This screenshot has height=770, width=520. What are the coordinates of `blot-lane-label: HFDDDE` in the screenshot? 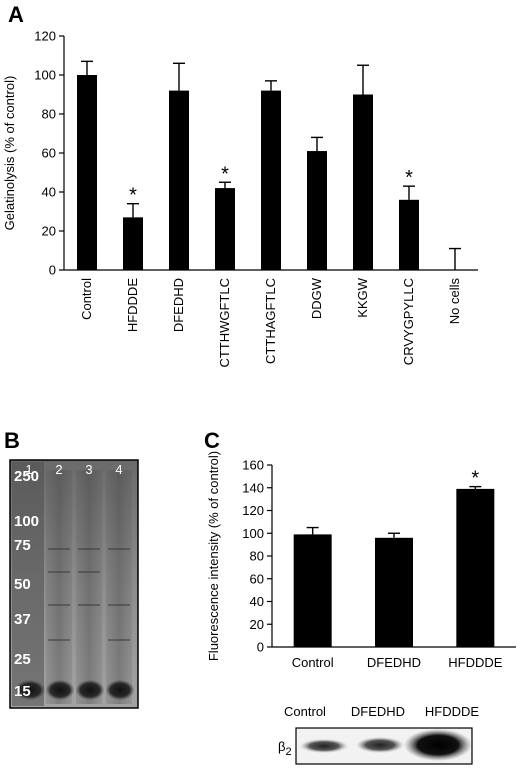 It's located at (452, 711).